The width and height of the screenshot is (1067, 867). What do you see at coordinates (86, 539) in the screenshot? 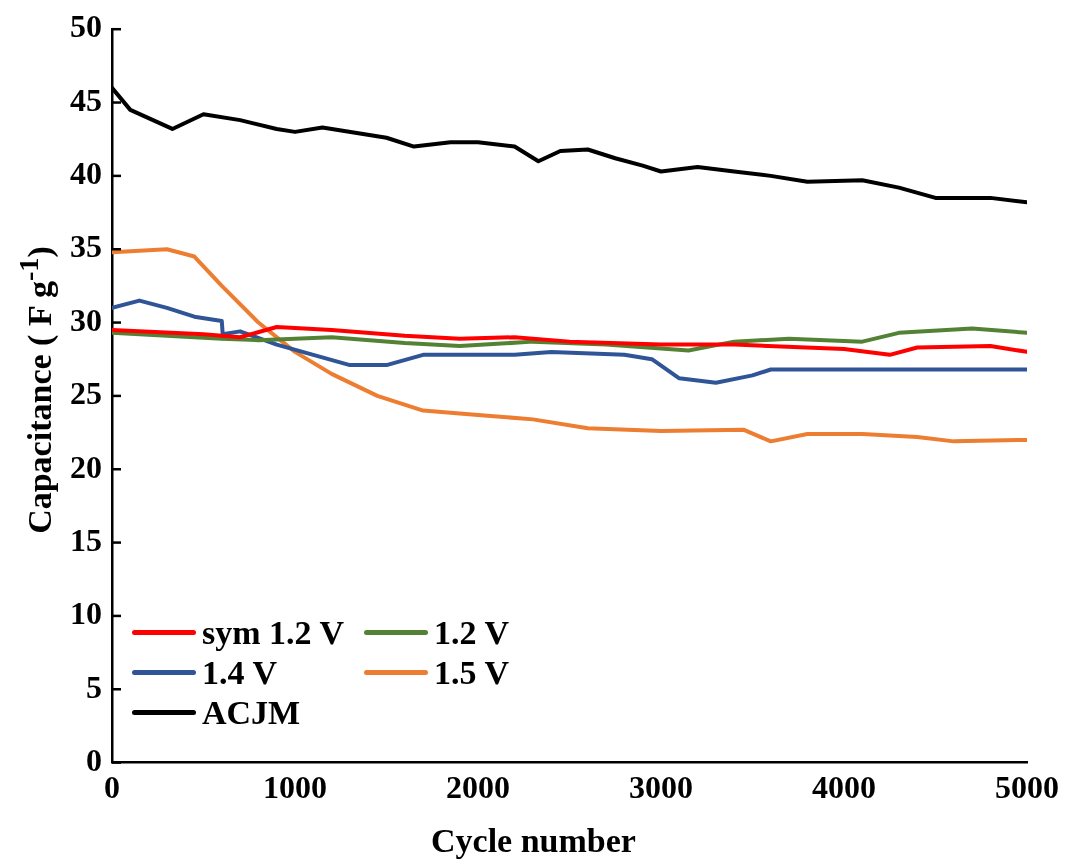
I see `y-tick-label: 15` at bounding box center [86, 539].